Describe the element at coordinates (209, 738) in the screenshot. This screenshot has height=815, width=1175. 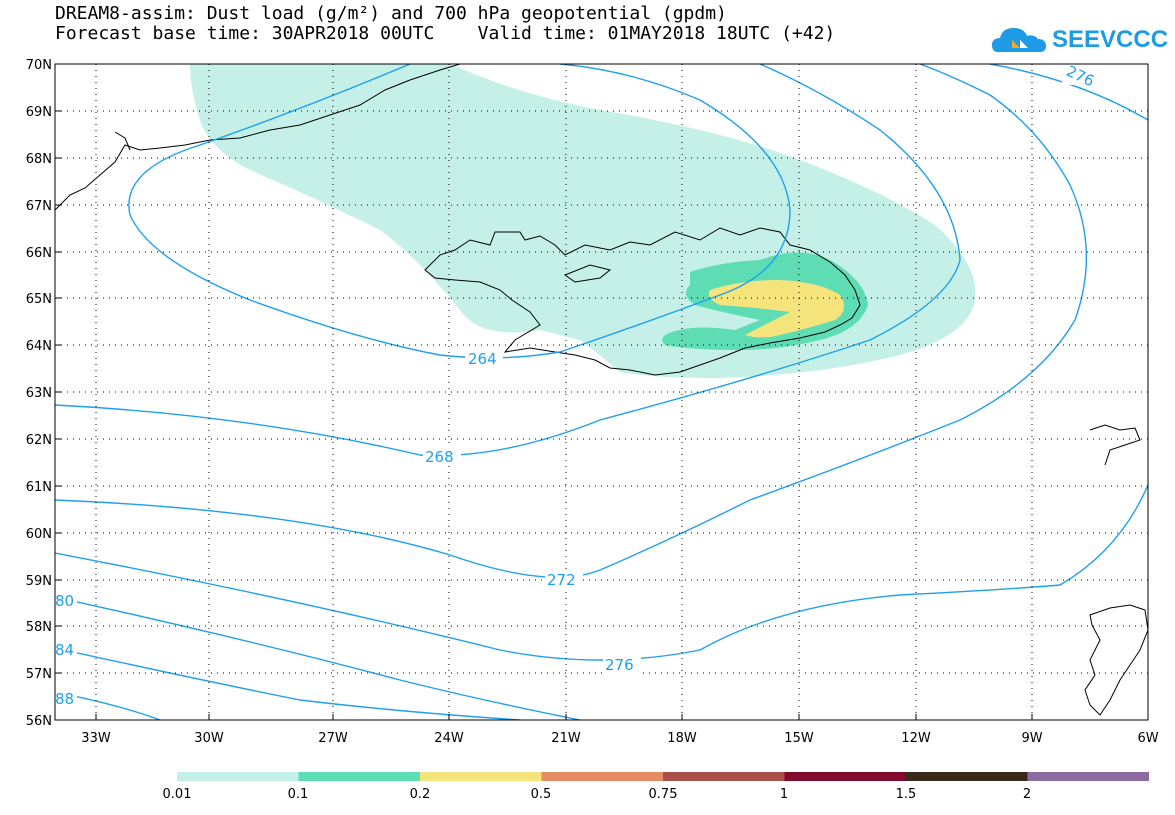
I see `lon-label-30w: 30W` at that location.